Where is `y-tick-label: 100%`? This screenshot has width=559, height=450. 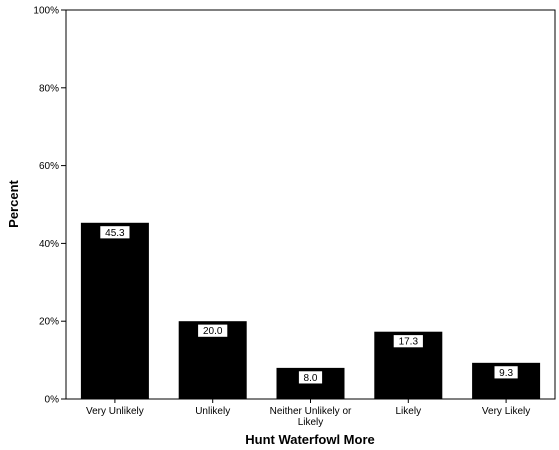 y-tick-label: 100% is located at coordinates (46, 11).